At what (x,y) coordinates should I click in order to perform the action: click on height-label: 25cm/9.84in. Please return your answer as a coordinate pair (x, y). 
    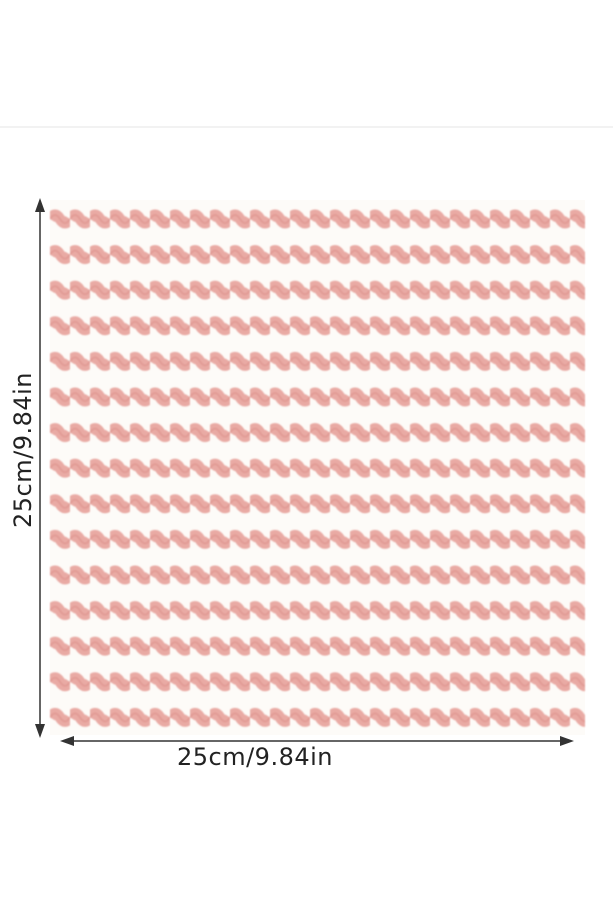
    Looking at the image, I should click on (23, 450).